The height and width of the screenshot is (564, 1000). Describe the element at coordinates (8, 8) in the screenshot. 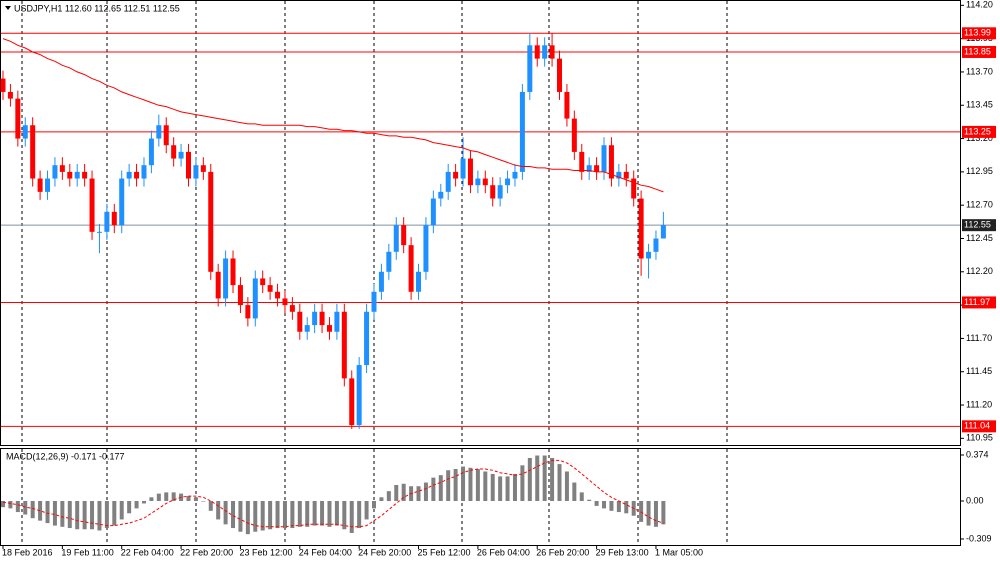

I see `collapse-icon` at that location.